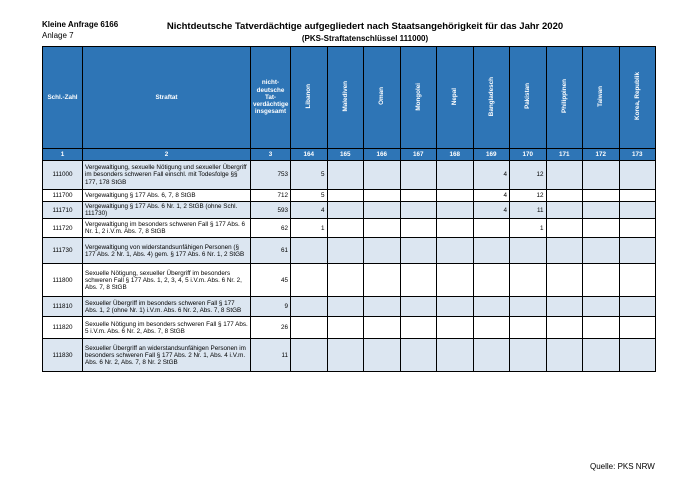  I want to click on column-header-text: Pakistan, so click(528, 96).